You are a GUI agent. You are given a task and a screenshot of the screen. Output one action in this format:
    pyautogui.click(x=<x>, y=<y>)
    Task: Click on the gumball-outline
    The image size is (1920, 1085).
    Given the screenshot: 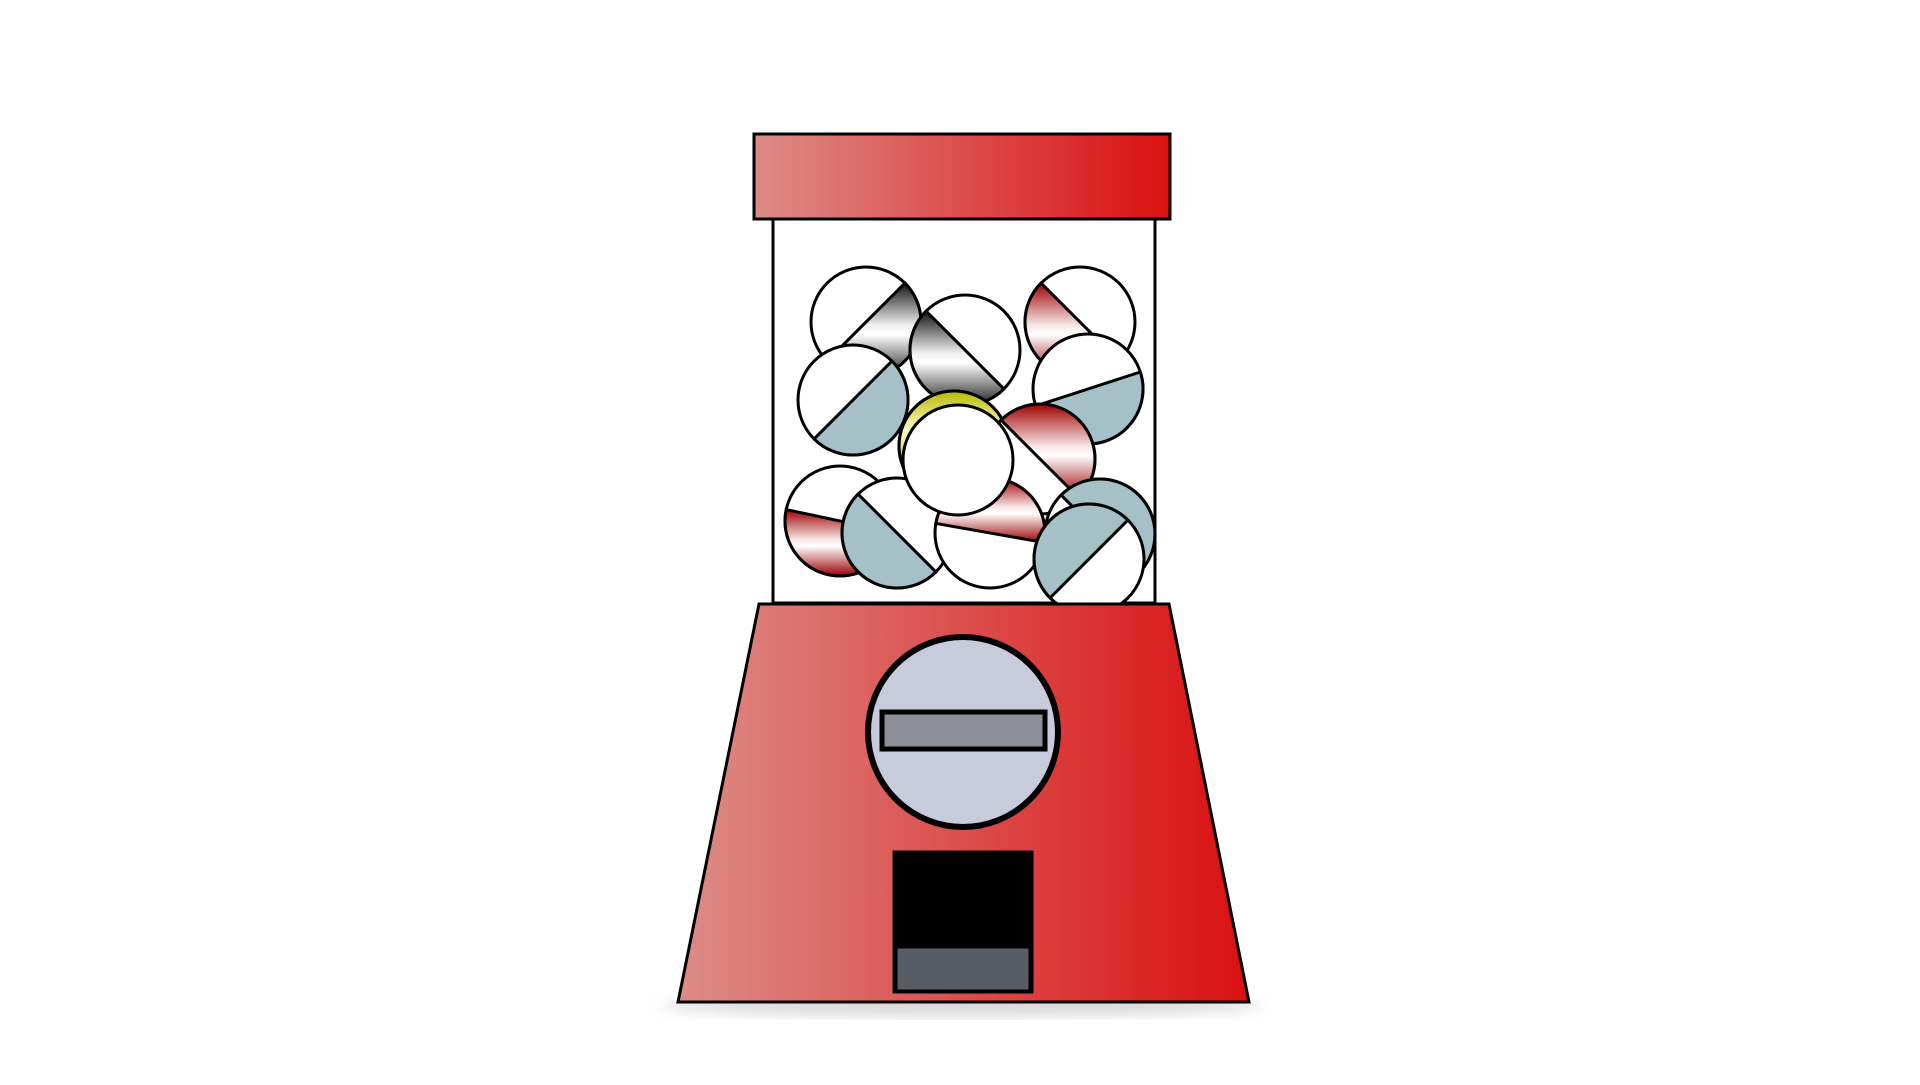 What is the action you would take?
    pyautogui.click(x=958, y=460)
    